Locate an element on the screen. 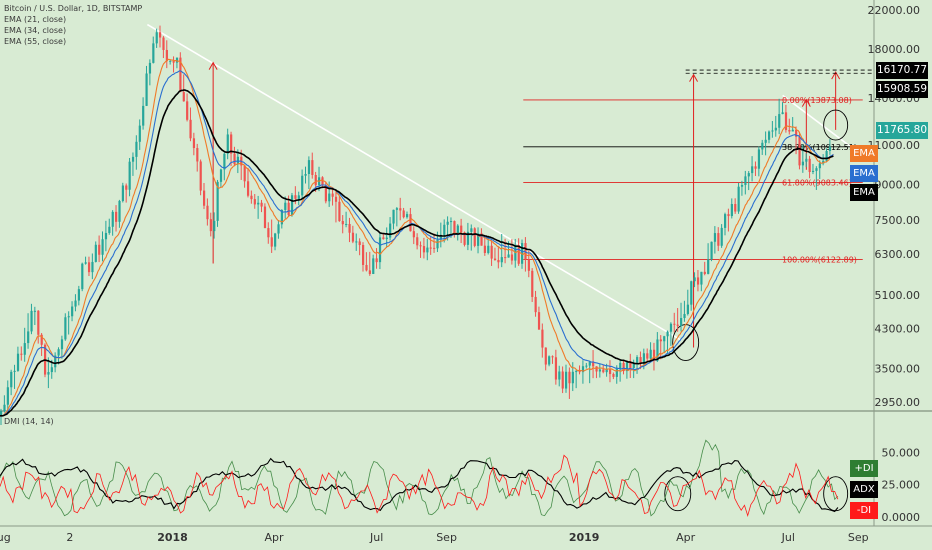 The image size is (932, 550). arrow-2019-apr-head is located at coordinates (693, 77).